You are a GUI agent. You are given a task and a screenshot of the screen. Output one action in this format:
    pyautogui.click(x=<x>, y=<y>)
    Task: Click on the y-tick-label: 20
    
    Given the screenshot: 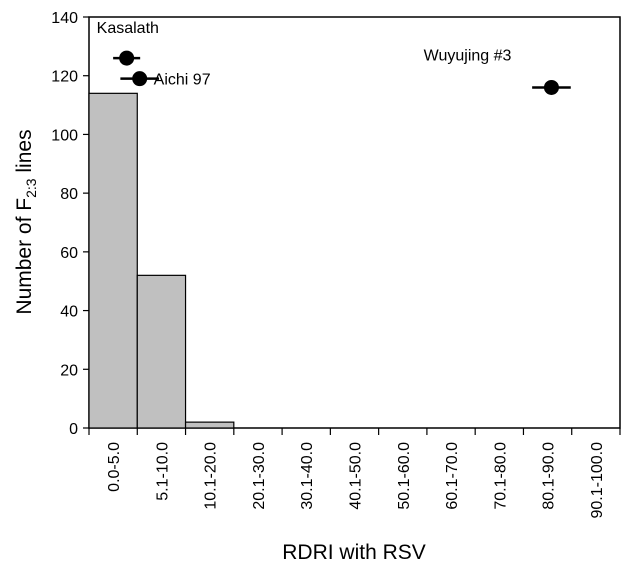 What is the action you would take?
    pyautogui.click(x=69, y=370)
    